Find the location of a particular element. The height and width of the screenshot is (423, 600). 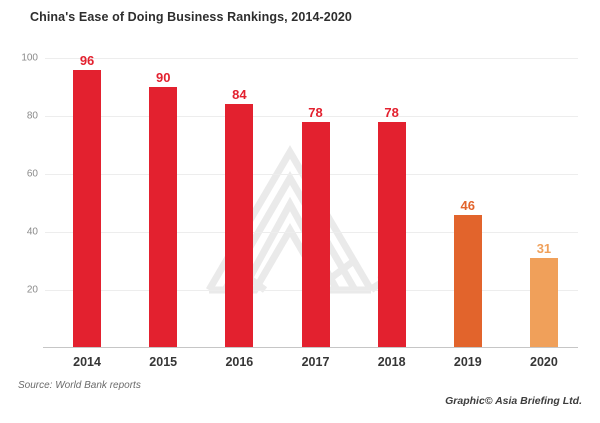

bar-2014 is located at coordinates (87, 208).